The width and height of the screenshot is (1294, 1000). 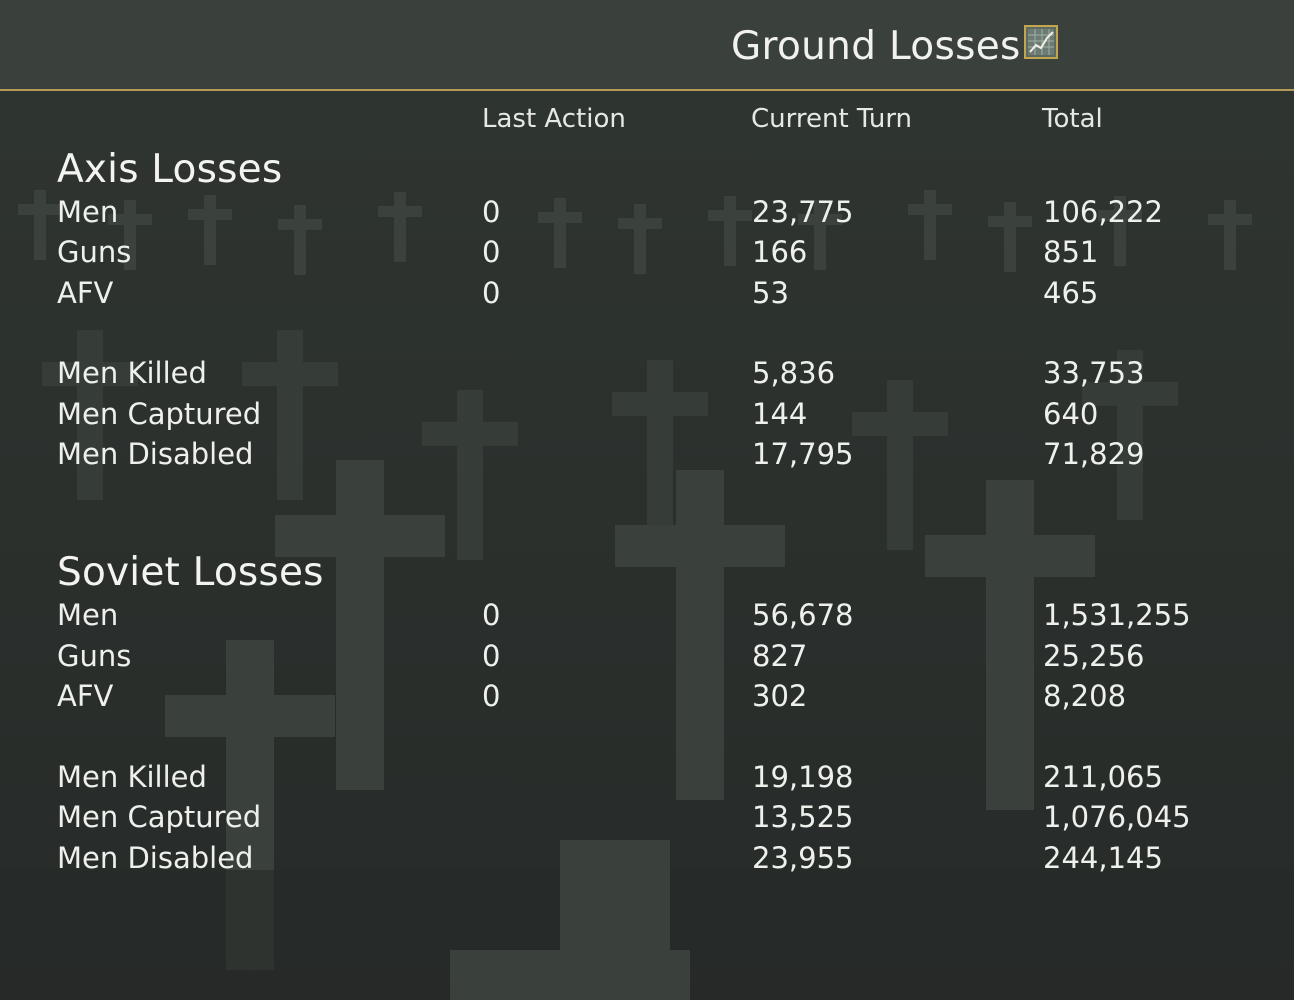 What do you see at coordinates (1072, 119) in the screenshot?
I see `column-header-total: Total` at bounding box center [1072, 119].